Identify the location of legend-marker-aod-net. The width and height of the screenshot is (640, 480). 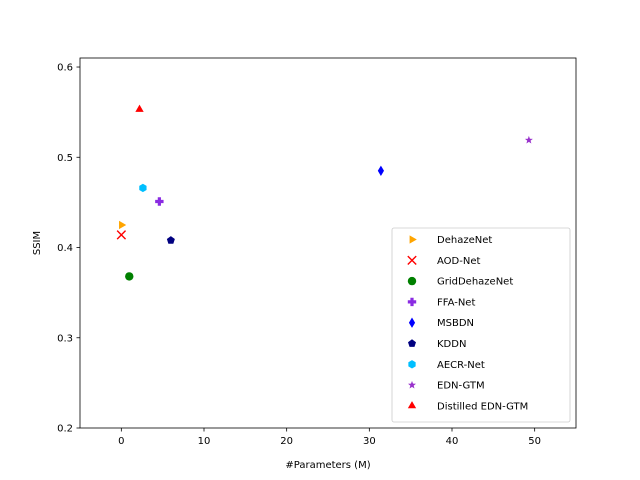
(412, 260).